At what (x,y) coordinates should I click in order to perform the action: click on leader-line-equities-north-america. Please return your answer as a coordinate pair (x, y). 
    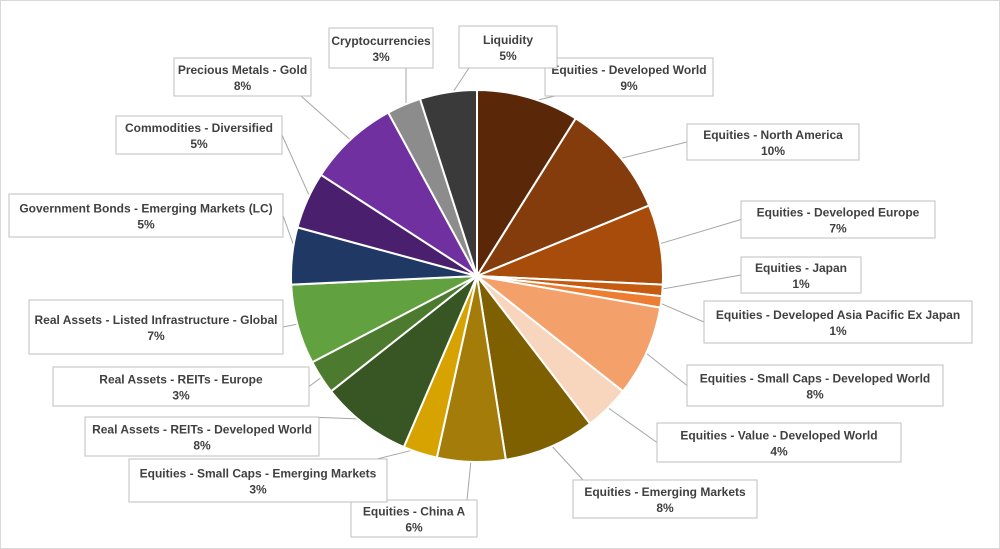
    Looking at the image, I should click on (651, 151).